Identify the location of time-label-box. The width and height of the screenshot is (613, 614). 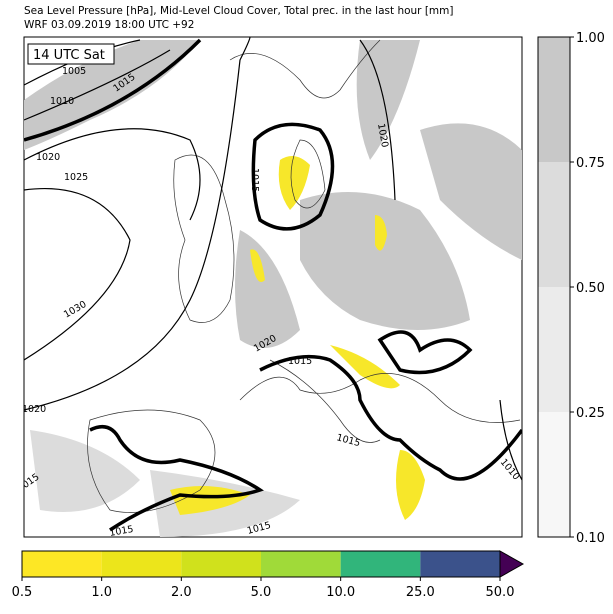
(71, 54).